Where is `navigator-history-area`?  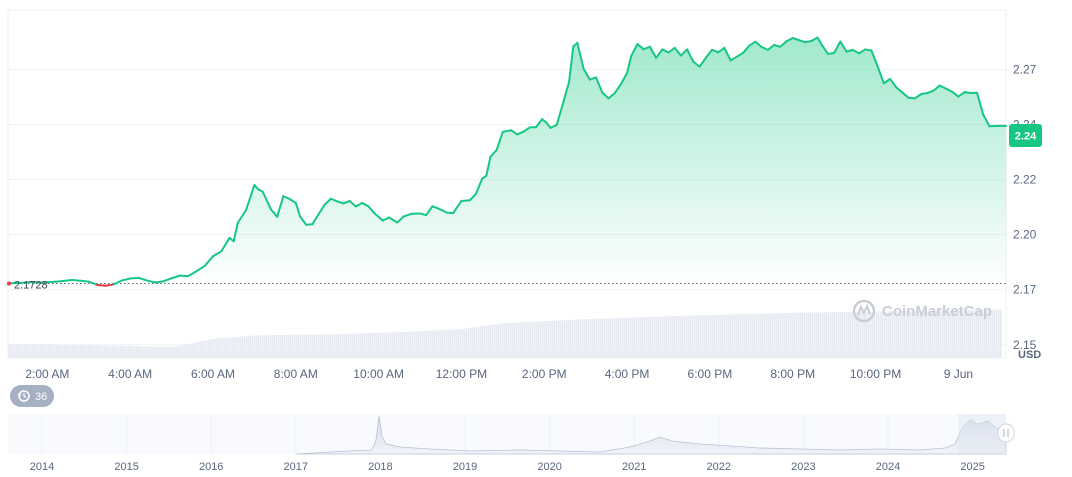
navigator-history-area is located at coordinates (651, 435).